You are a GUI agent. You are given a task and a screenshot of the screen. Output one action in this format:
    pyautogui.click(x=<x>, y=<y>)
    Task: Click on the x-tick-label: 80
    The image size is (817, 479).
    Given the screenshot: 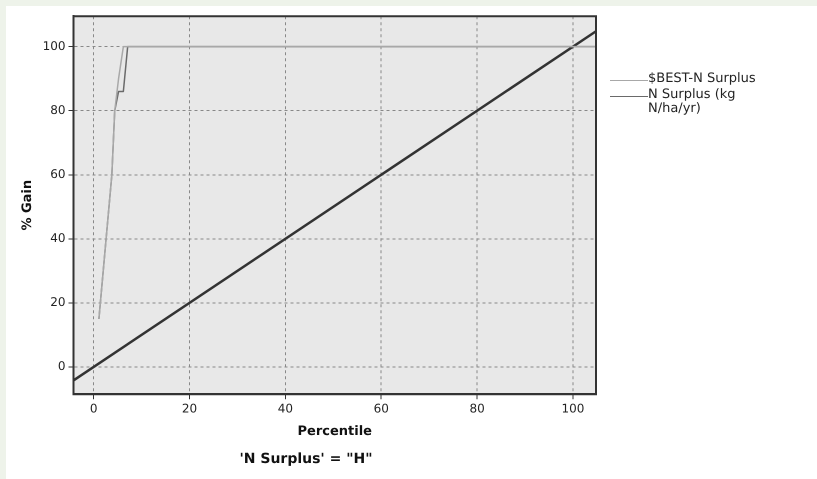 What is the action you would take?
    pyautogui.click(x=477, y=409)
    